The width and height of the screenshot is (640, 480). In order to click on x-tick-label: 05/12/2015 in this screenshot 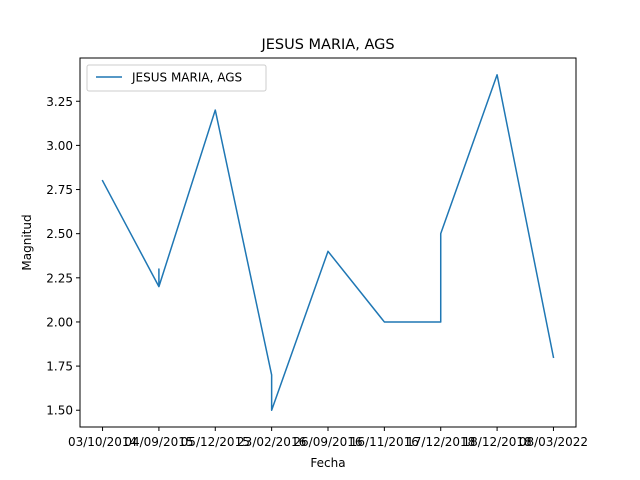, I will do `click(215, 442)`.